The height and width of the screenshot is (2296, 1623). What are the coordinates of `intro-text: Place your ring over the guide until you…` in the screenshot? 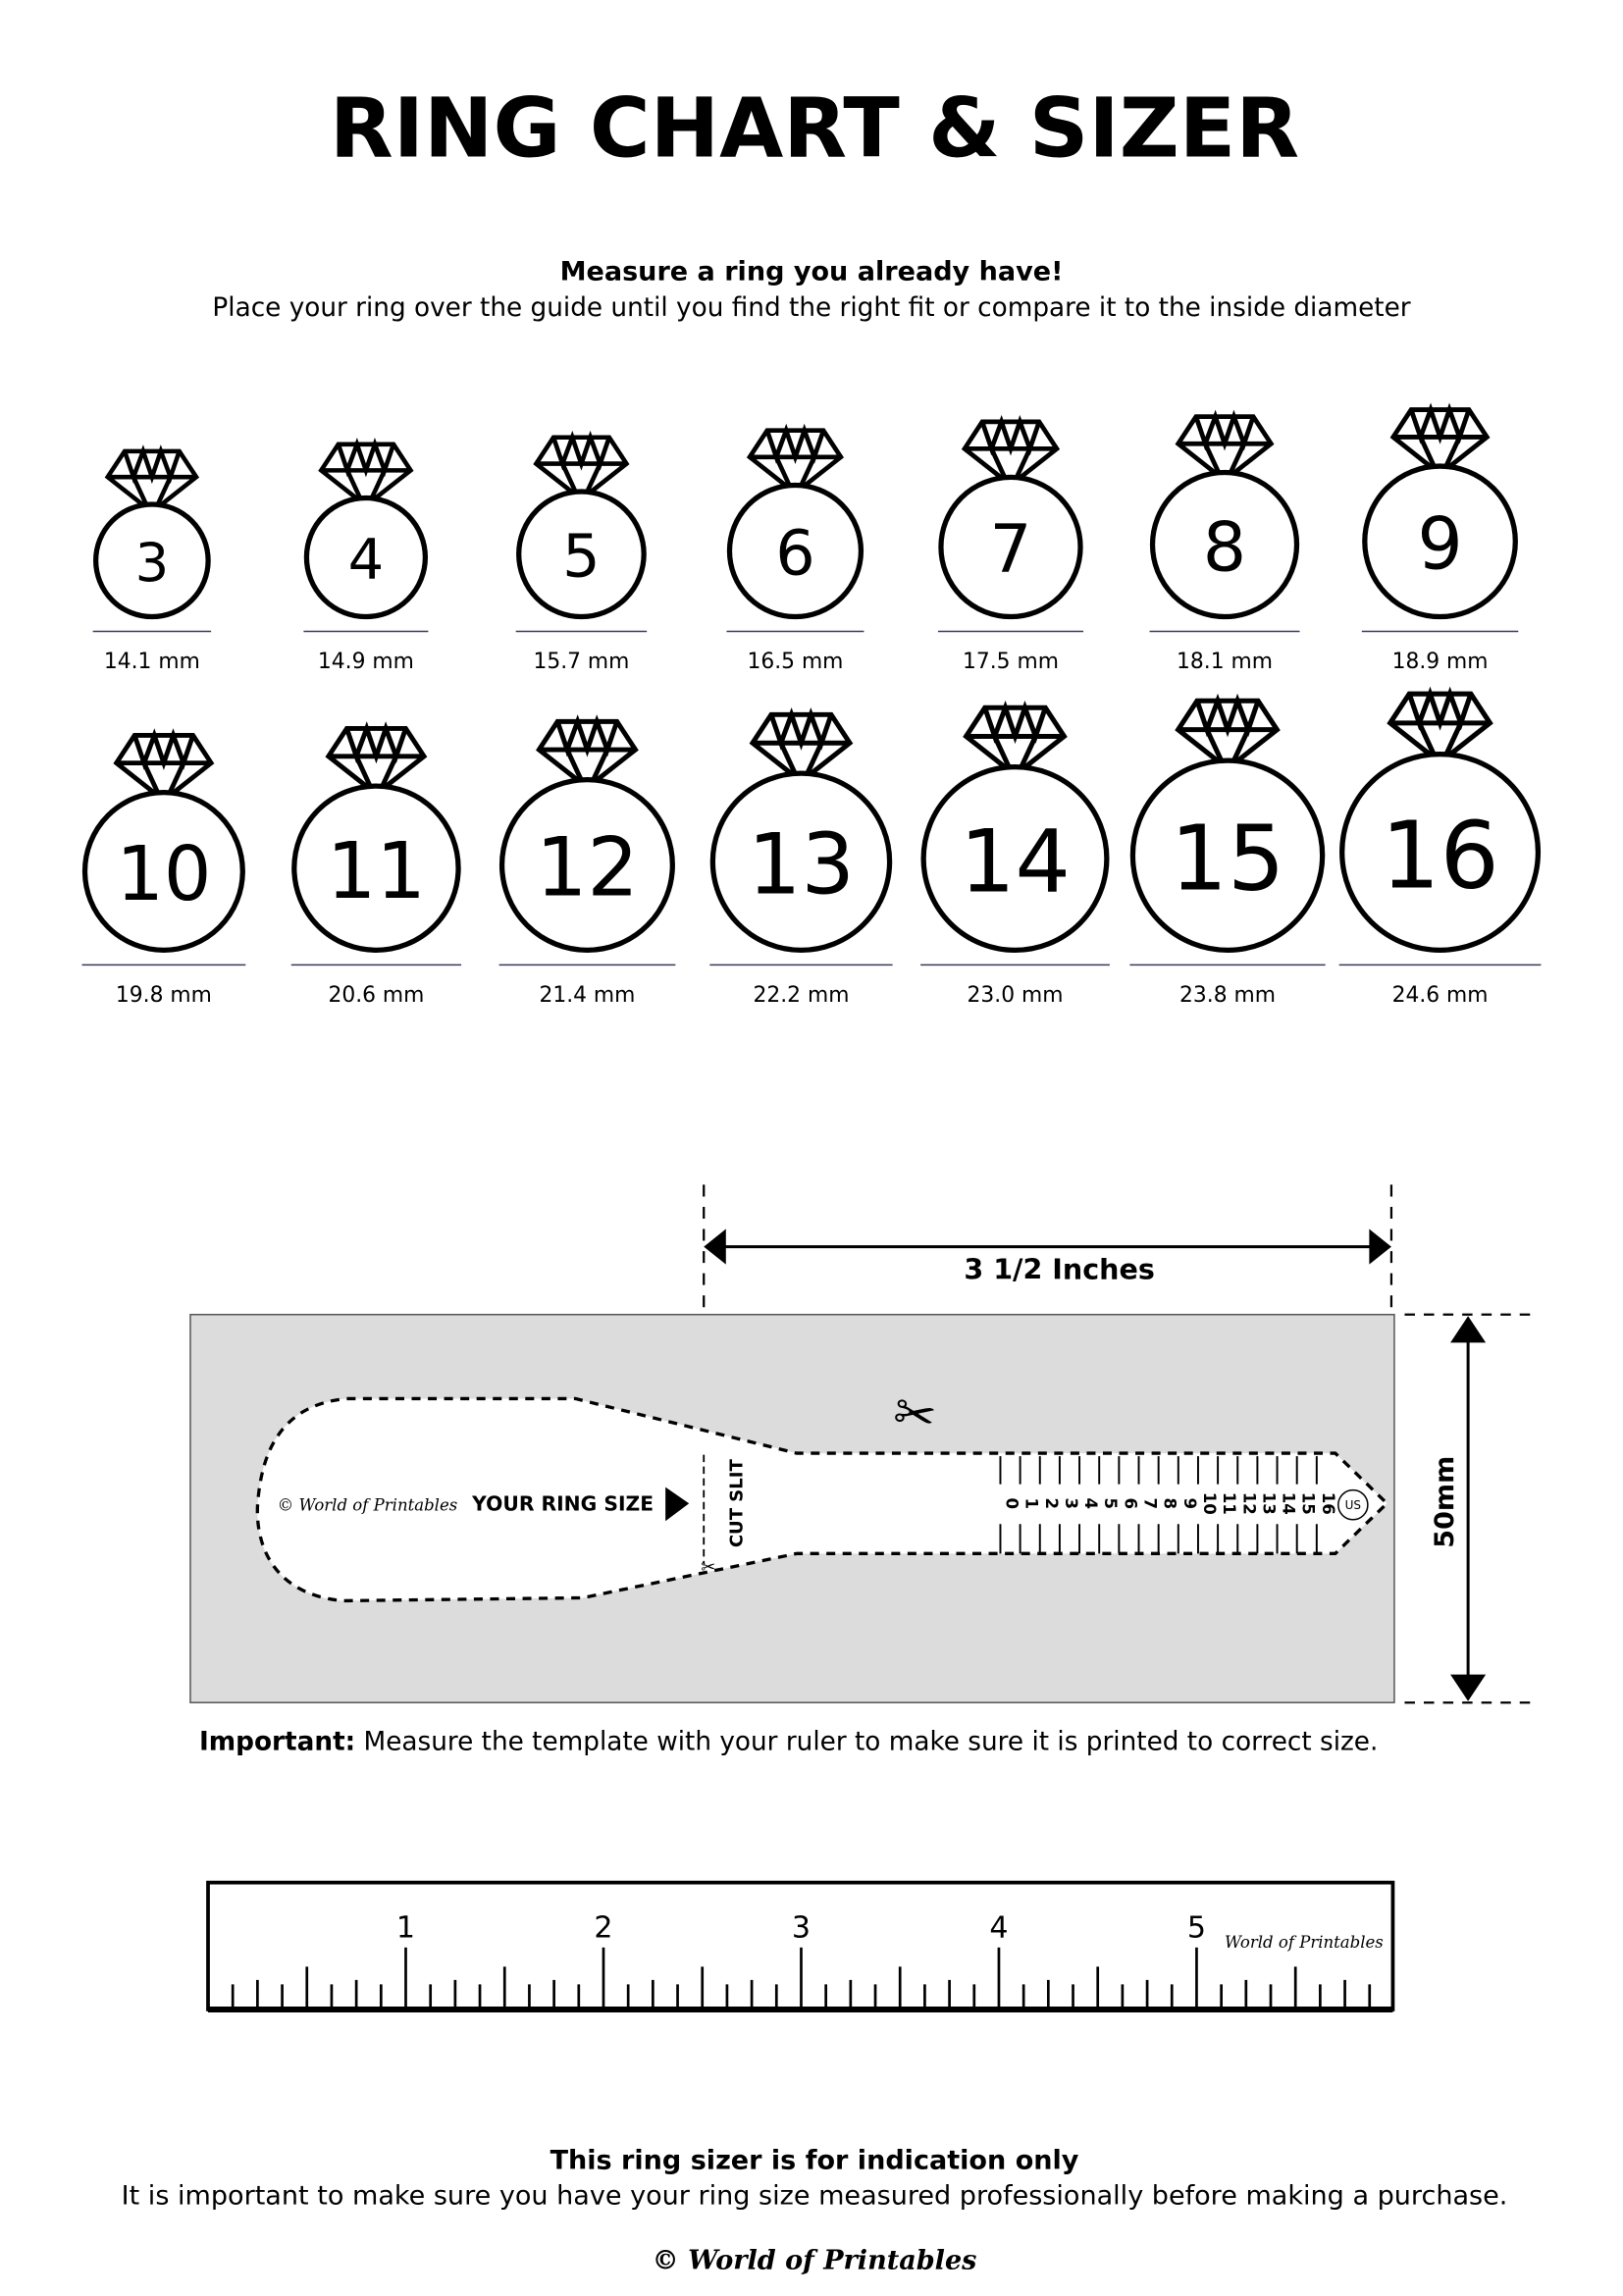 It's located at (811, 308).